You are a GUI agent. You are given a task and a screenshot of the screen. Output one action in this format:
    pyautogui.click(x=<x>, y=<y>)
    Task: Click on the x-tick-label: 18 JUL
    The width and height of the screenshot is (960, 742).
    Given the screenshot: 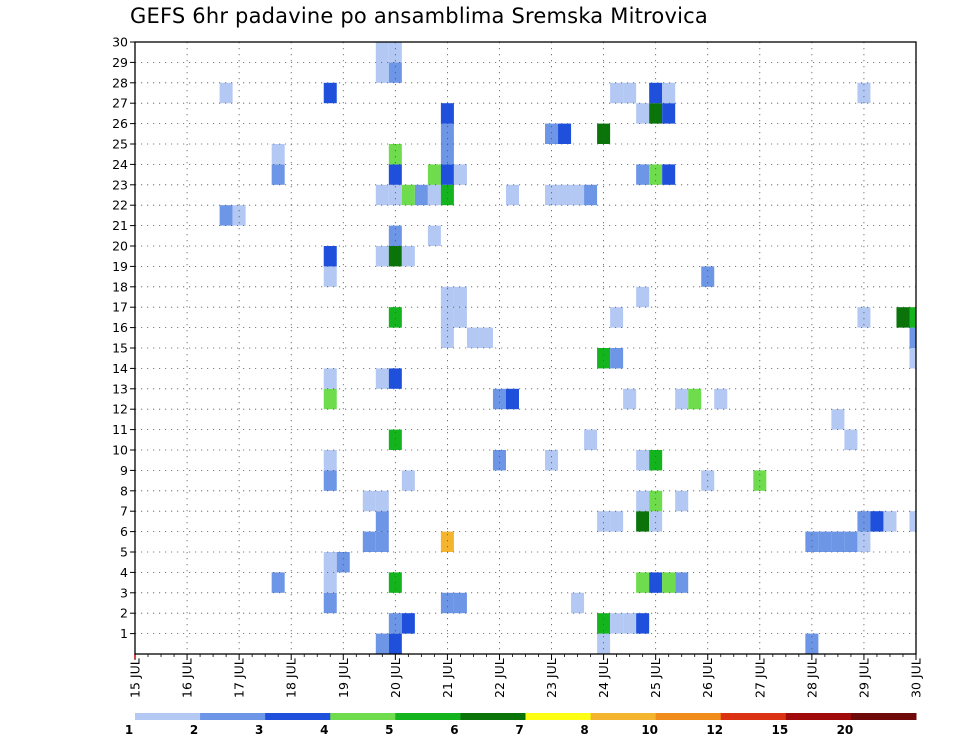 What is the action you would take?
    pyautogui.click(x=291, y=678)
    